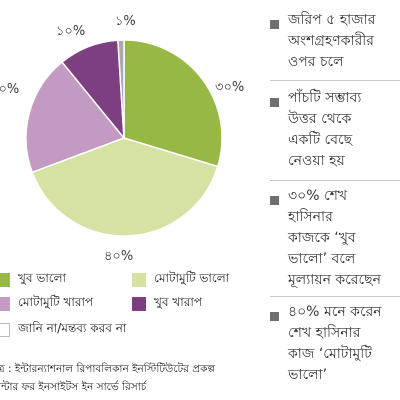 This screenshot has height=400, width=400. I want to click on legend-item-fairly-good: মোটামুটি ভালো, so click(180, 280).